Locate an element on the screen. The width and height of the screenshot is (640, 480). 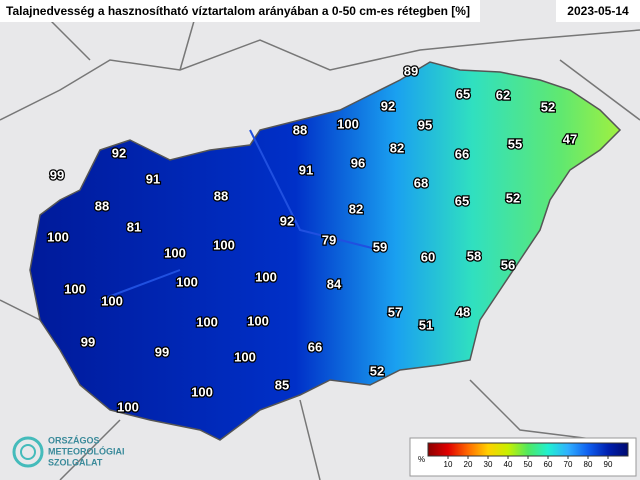
legend-tick-label: 60 is located at coordinates (548, 464).